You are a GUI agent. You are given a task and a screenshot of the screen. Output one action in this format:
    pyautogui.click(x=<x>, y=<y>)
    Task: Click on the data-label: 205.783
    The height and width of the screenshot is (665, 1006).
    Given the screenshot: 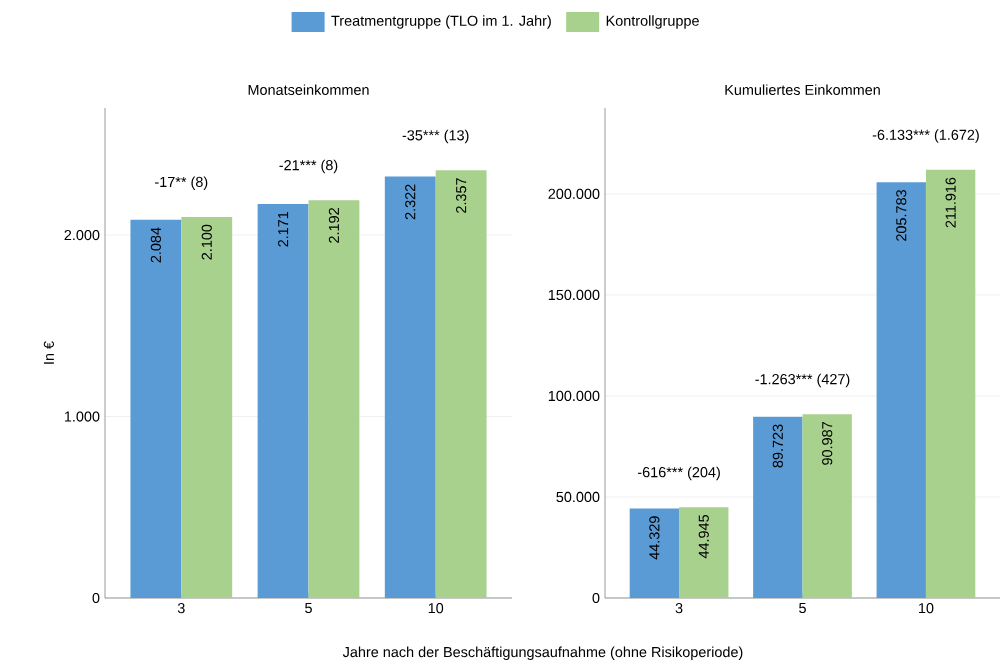 What is the action you would take?
    pyautogui.click(x=901, y=215)
    